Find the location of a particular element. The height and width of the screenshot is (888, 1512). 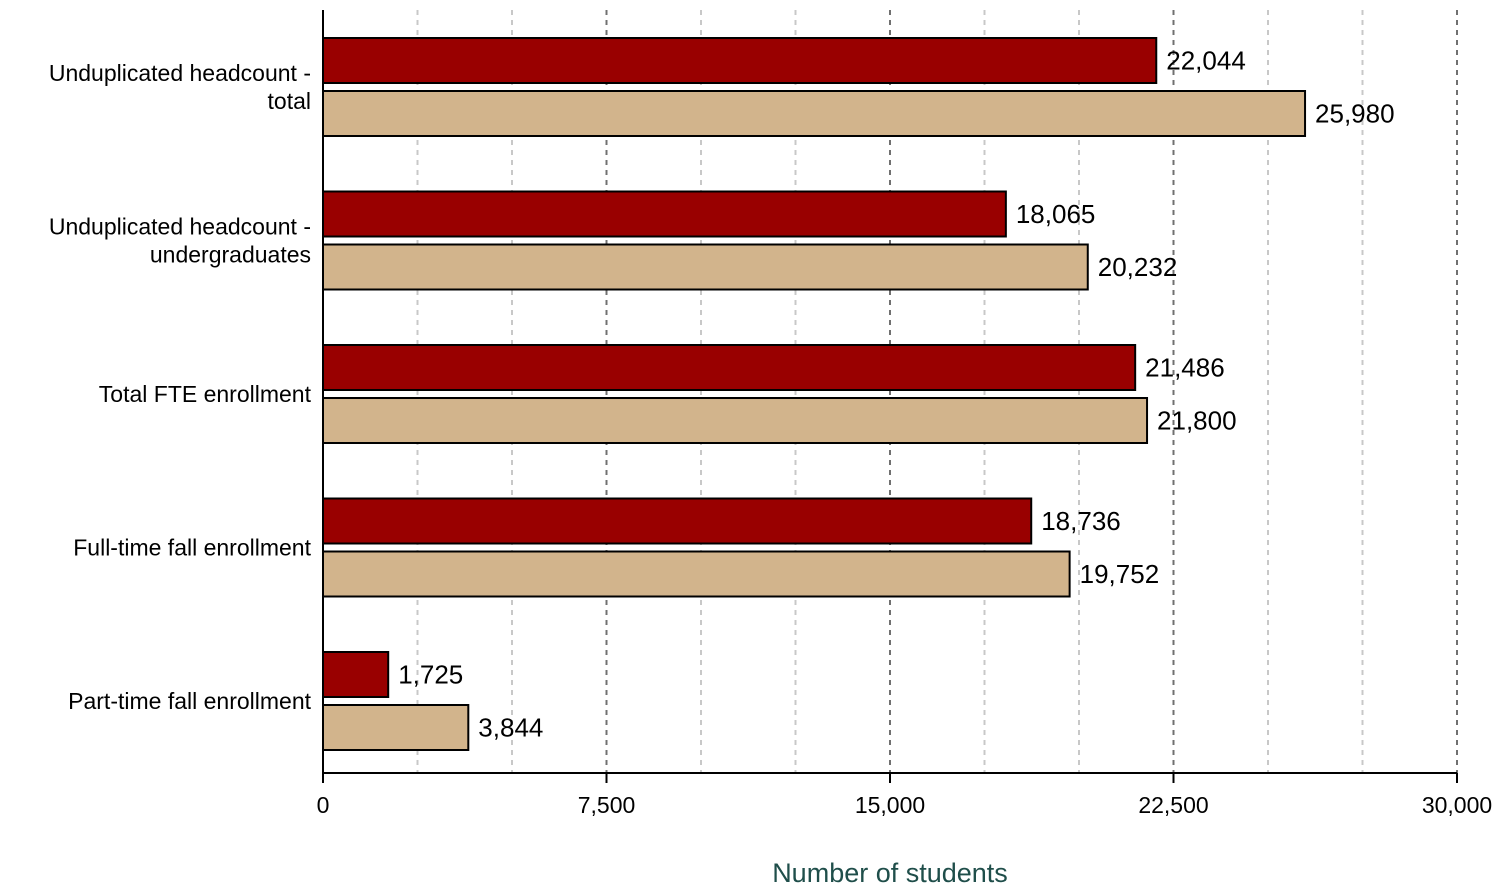

data-label: 25,980 is located at coordinates (1355, 114).